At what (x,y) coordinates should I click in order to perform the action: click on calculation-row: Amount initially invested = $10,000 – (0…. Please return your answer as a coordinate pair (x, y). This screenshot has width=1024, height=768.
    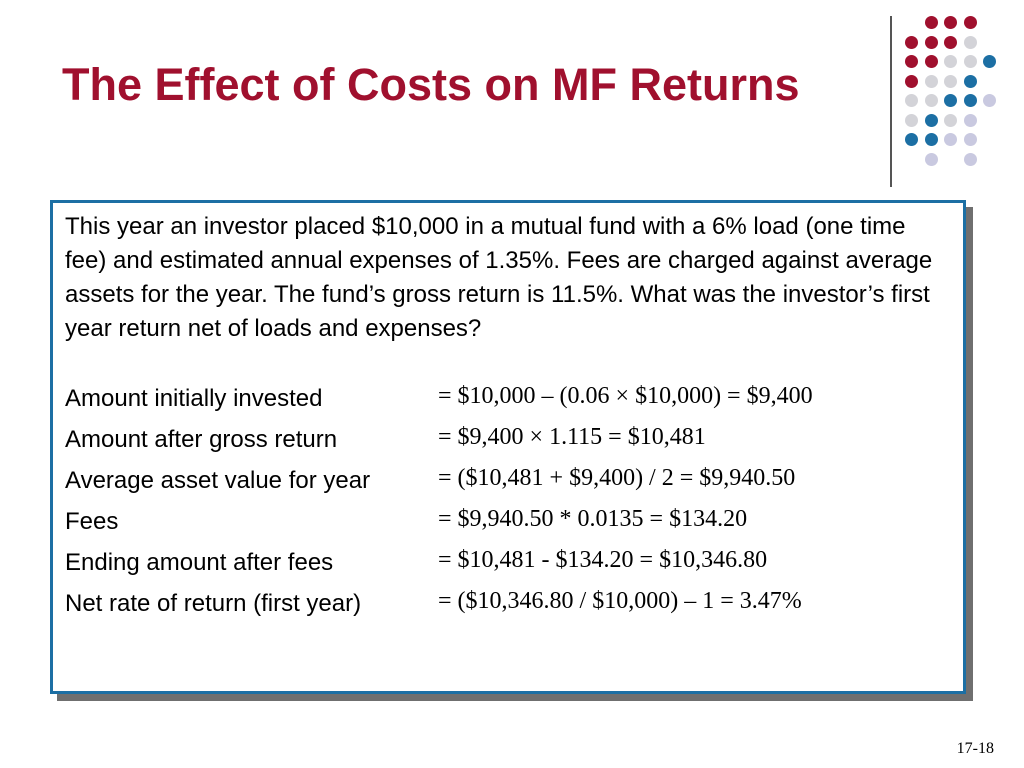
    Looking at the image, I should click on (507, 403).